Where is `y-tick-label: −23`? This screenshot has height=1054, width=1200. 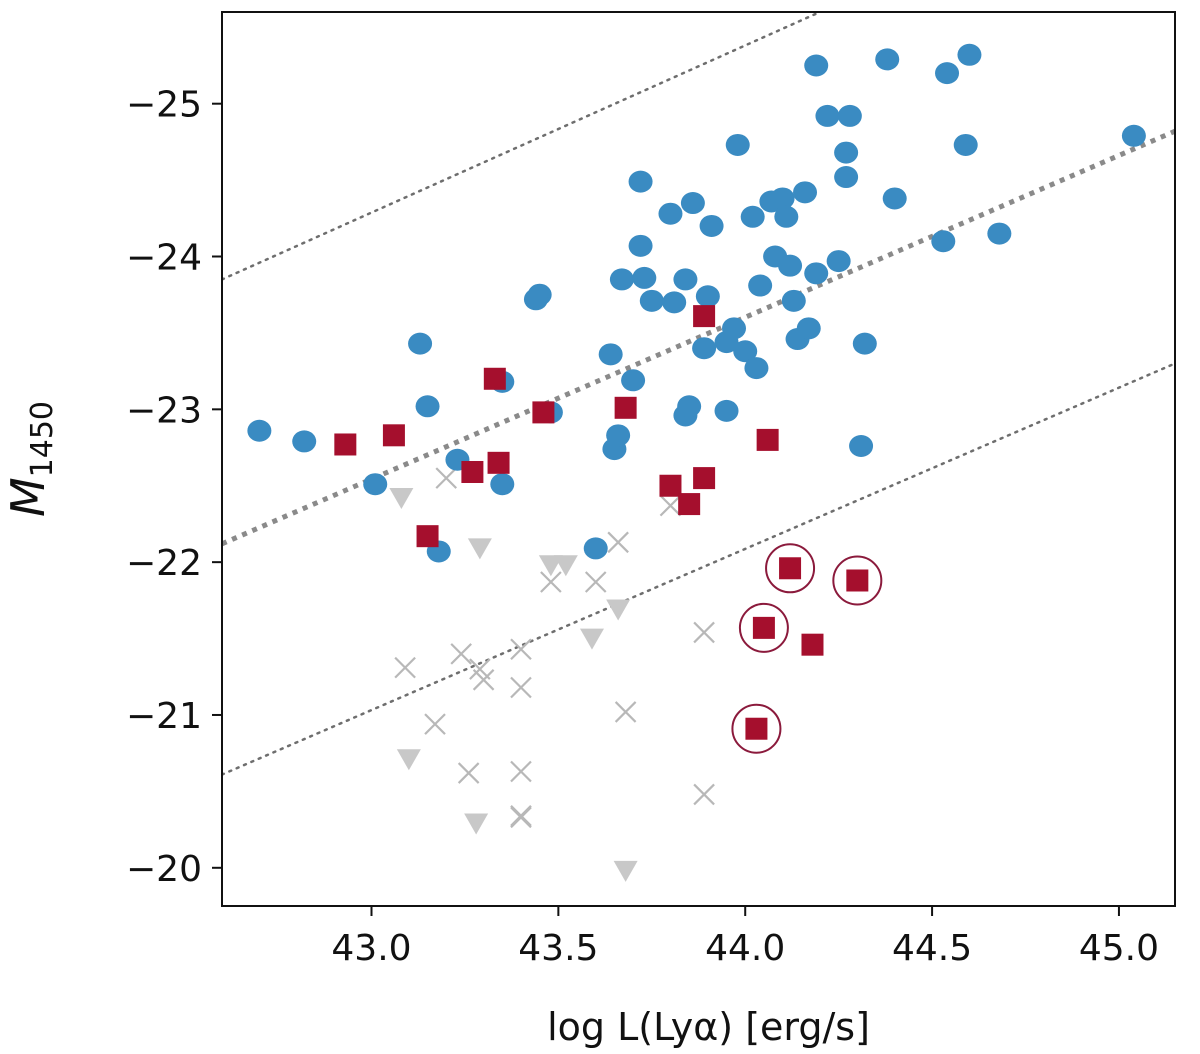
y-tick-label: −23 is located at coordinates (164, 410).